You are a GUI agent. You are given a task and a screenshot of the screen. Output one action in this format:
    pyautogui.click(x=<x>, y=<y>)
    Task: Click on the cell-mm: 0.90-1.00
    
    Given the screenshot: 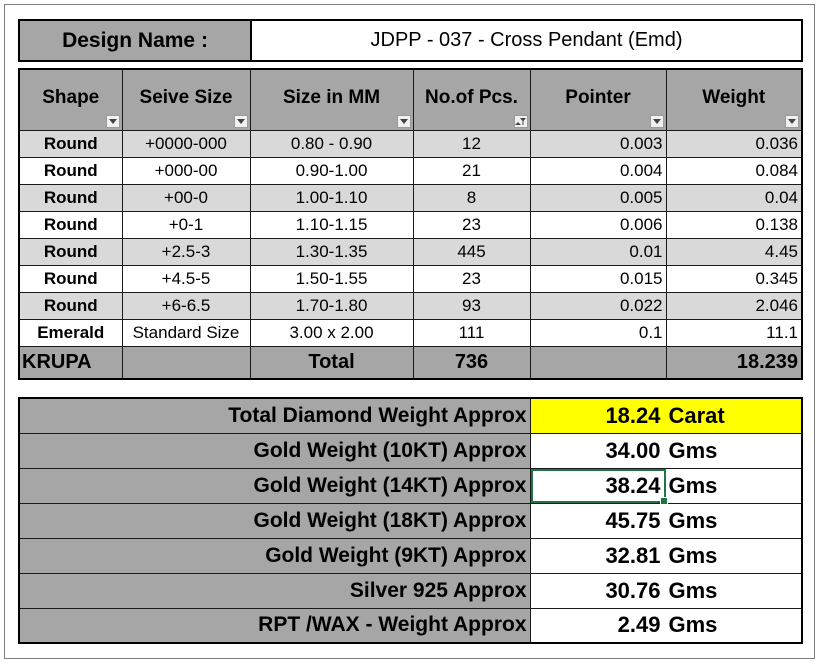 What is the action you would take?
    pyautogui.click(x=331, y=170)
    